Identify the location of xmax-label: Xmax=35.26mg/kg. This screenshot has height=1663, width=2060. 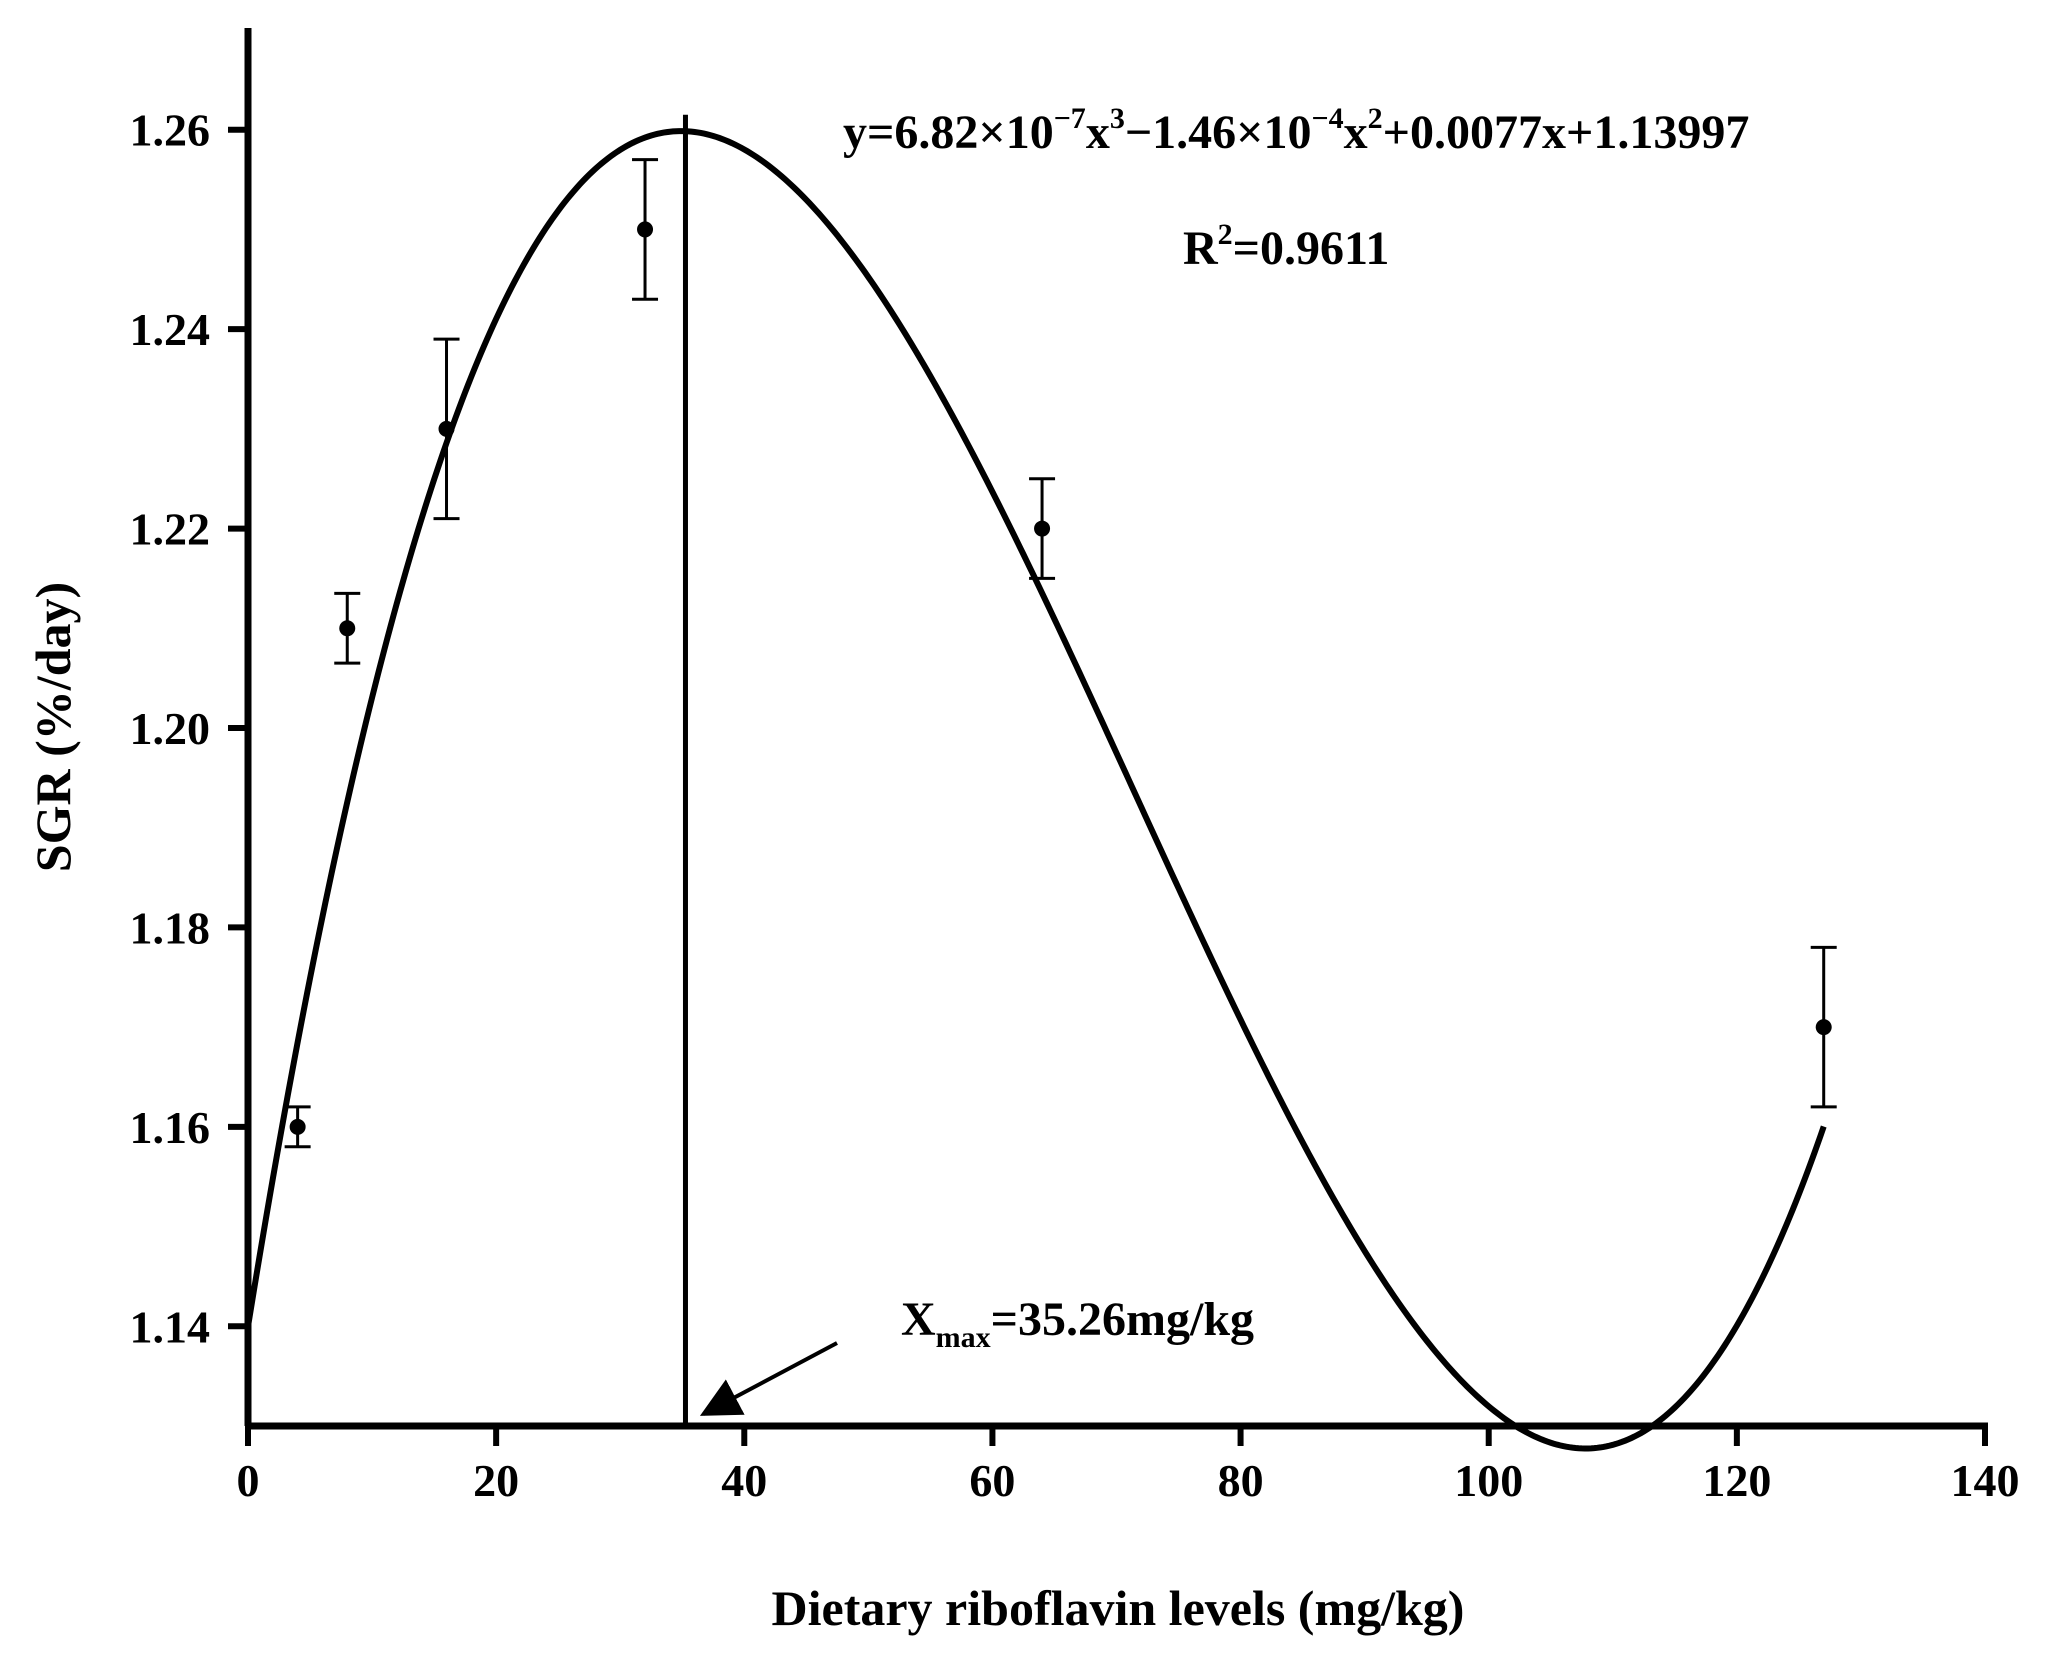
(1077, 1323).